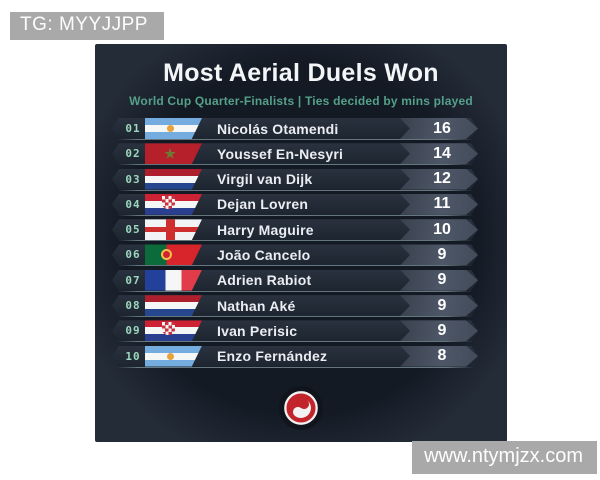  I want to click on value-label: 10, so click(442, 229).